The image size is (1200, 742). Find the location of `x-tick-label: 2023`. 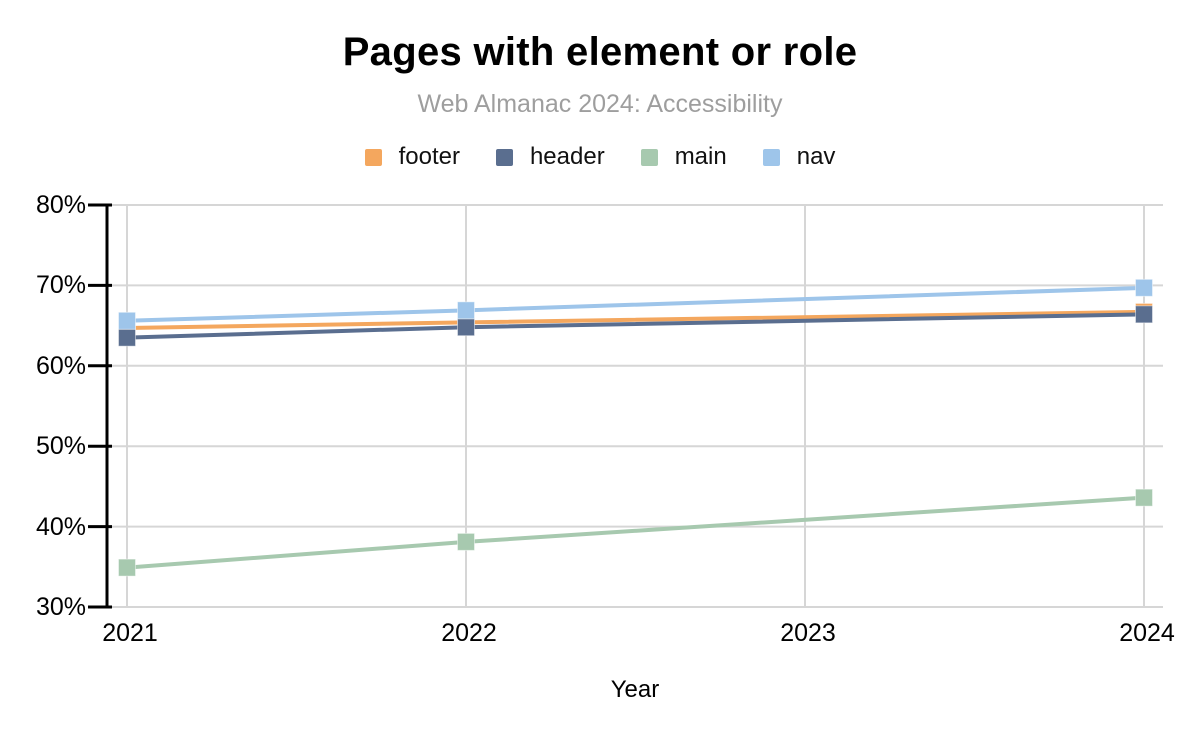

x-tick-label: 2023 is located at coordinates (808, 633).